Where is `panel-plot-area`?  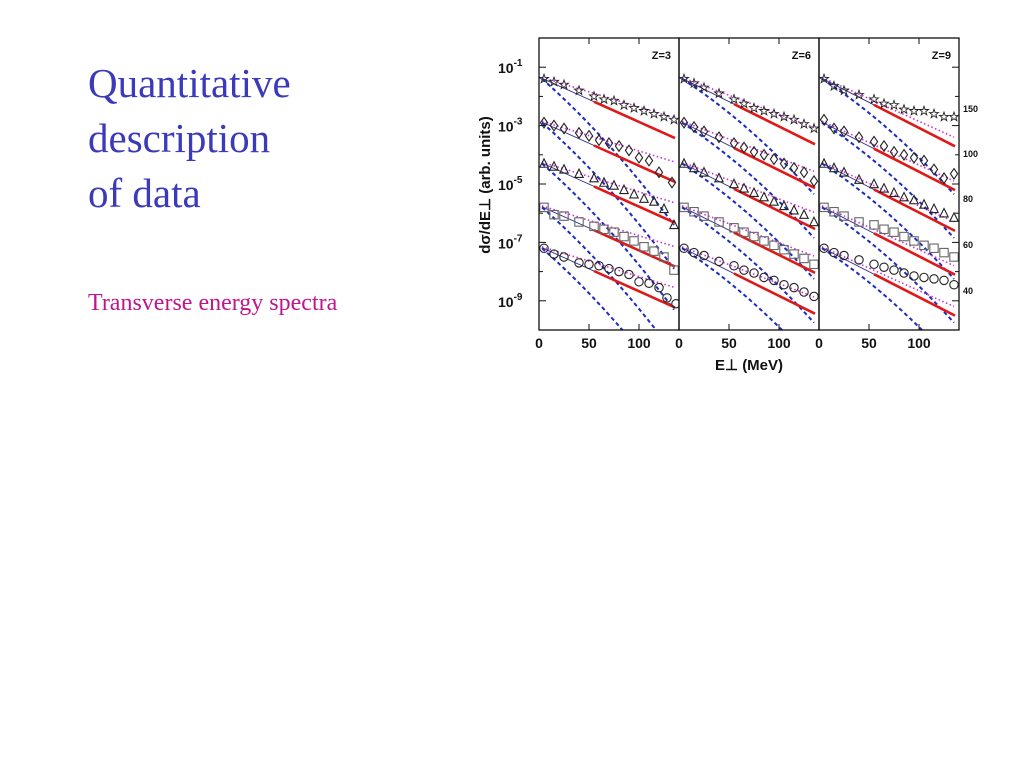 panel-plot-area is located at coordinates (889, 201).